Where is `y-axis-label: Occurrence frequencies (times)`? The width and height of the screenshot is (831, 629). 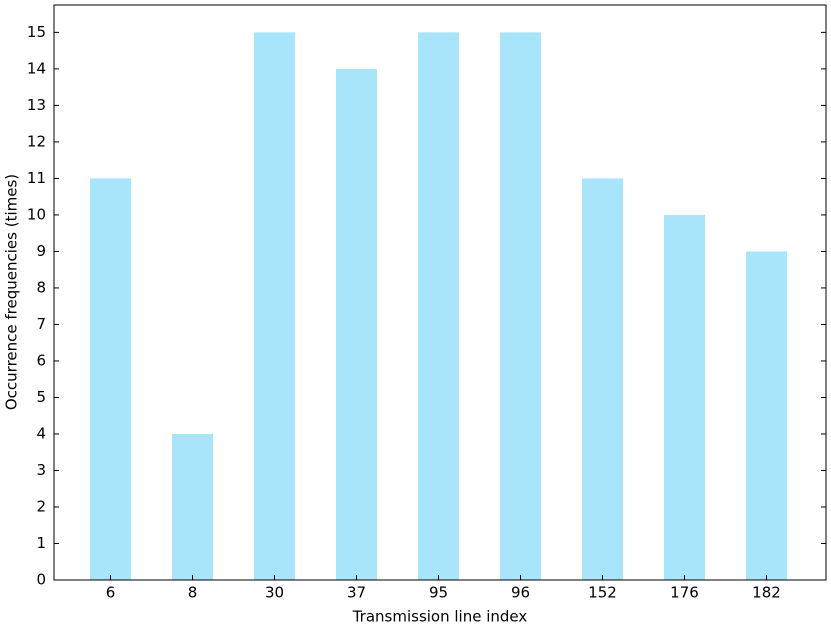 y-axis-label: Occurrence frequencies (times) is located at coordinates (12, 292).